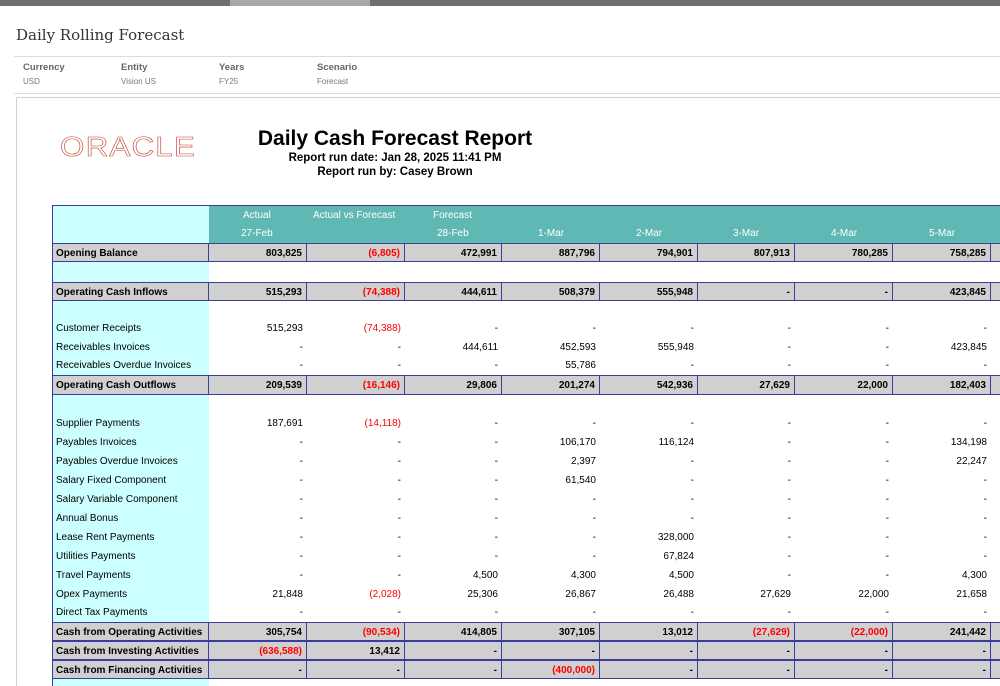  What do you see at coordinates (258, 631) in the screenshot?
I see `table-cell: 305,754` at bounding box center [258, 631].